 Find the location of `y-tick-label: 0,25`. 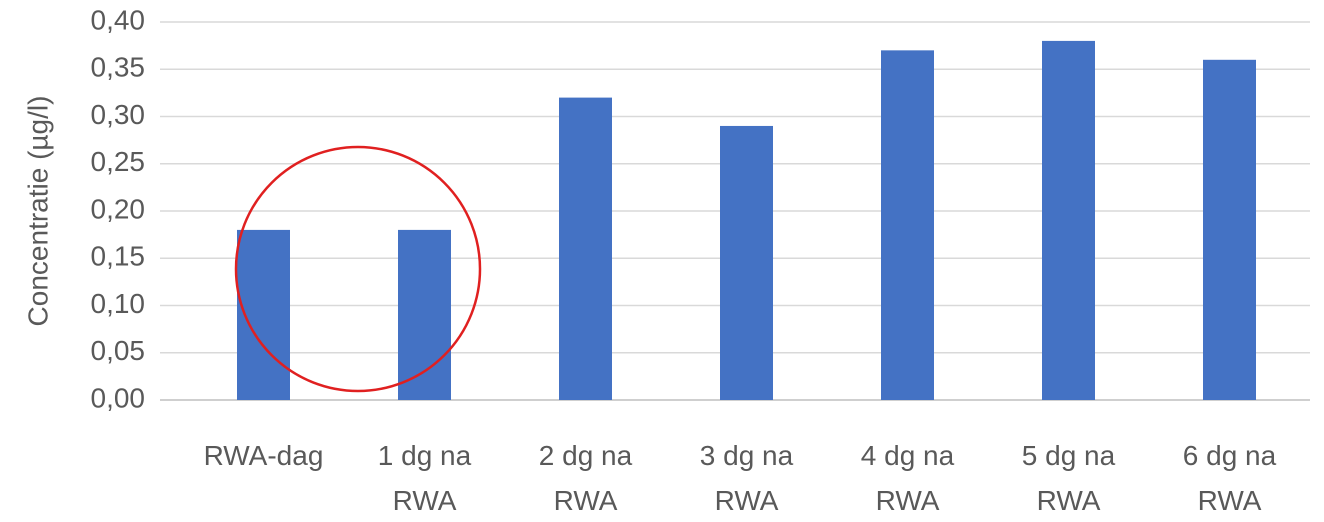

y-tick-label: 0,25 is located at coordinates (118, 161).